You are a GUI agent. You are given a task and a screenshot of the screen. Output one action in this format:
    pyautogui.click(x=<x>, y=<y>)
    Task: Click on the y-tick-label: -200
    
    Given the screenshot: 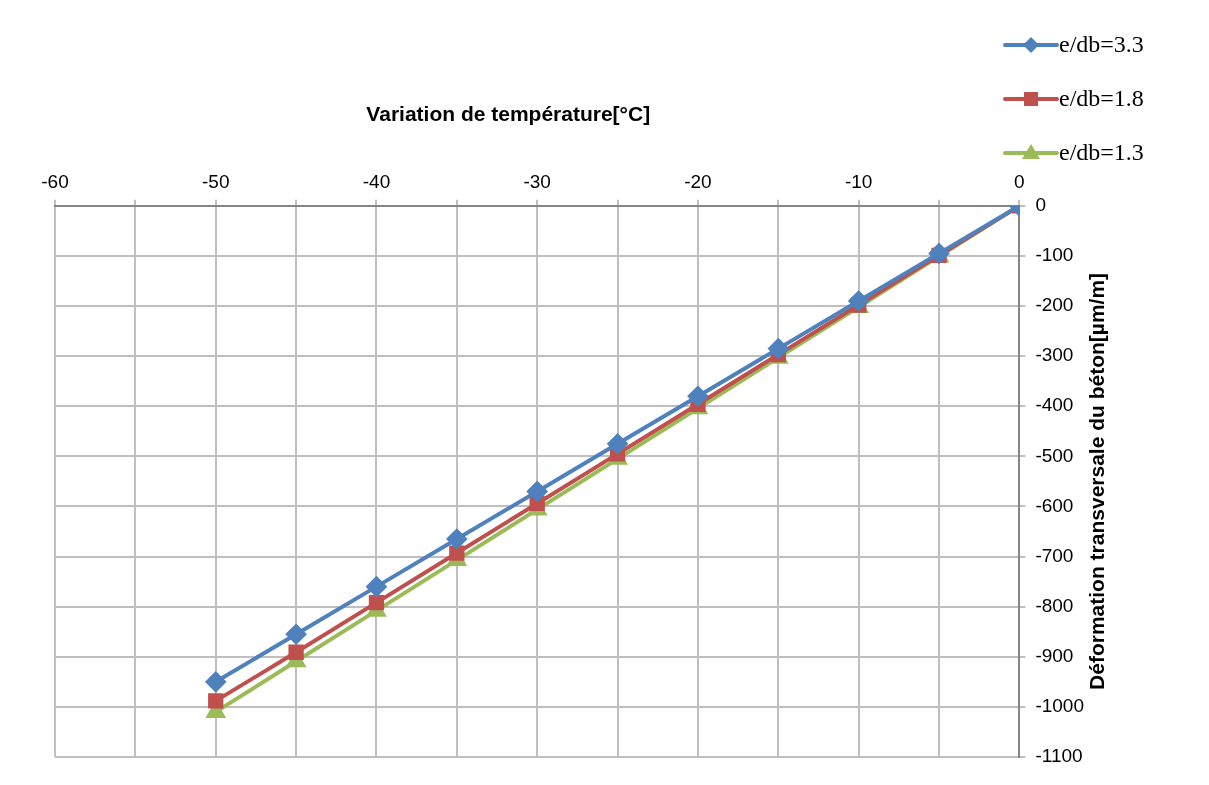 What is the action you would take?
    pyautogui.click(x=1054, y=305)
    